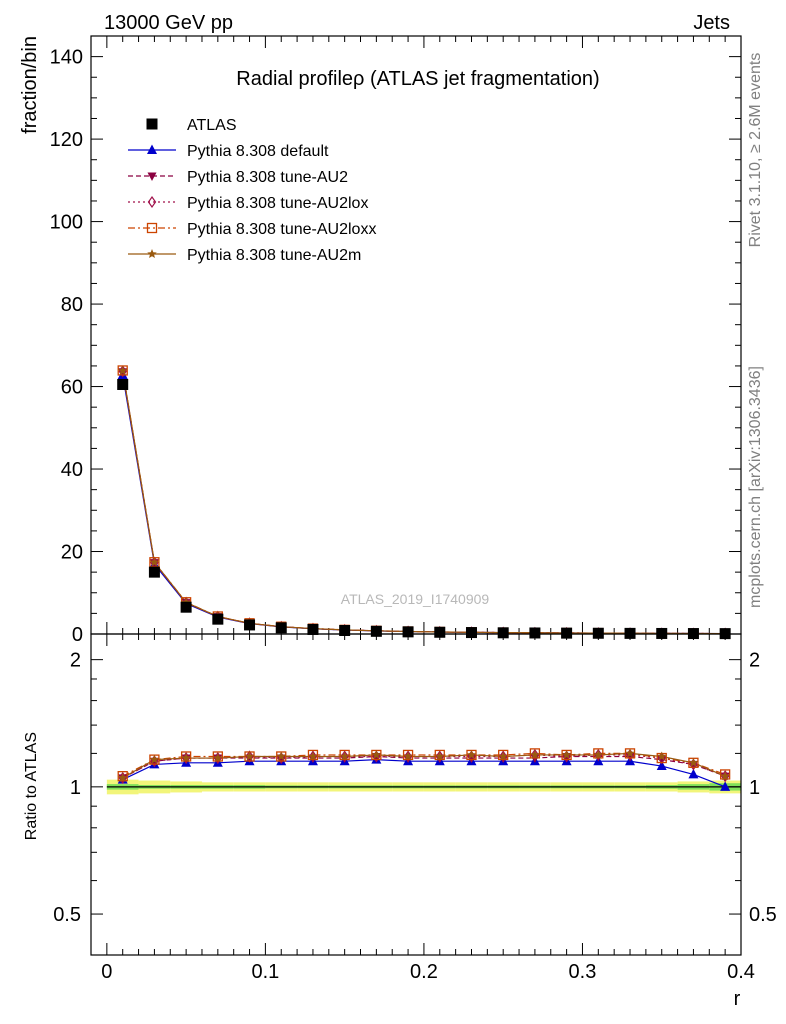 The image size is (786, 1024). Describe the element at coordinates (212, 125) in the screenshot. I see `legend-label-data: ATLAS` at that location.